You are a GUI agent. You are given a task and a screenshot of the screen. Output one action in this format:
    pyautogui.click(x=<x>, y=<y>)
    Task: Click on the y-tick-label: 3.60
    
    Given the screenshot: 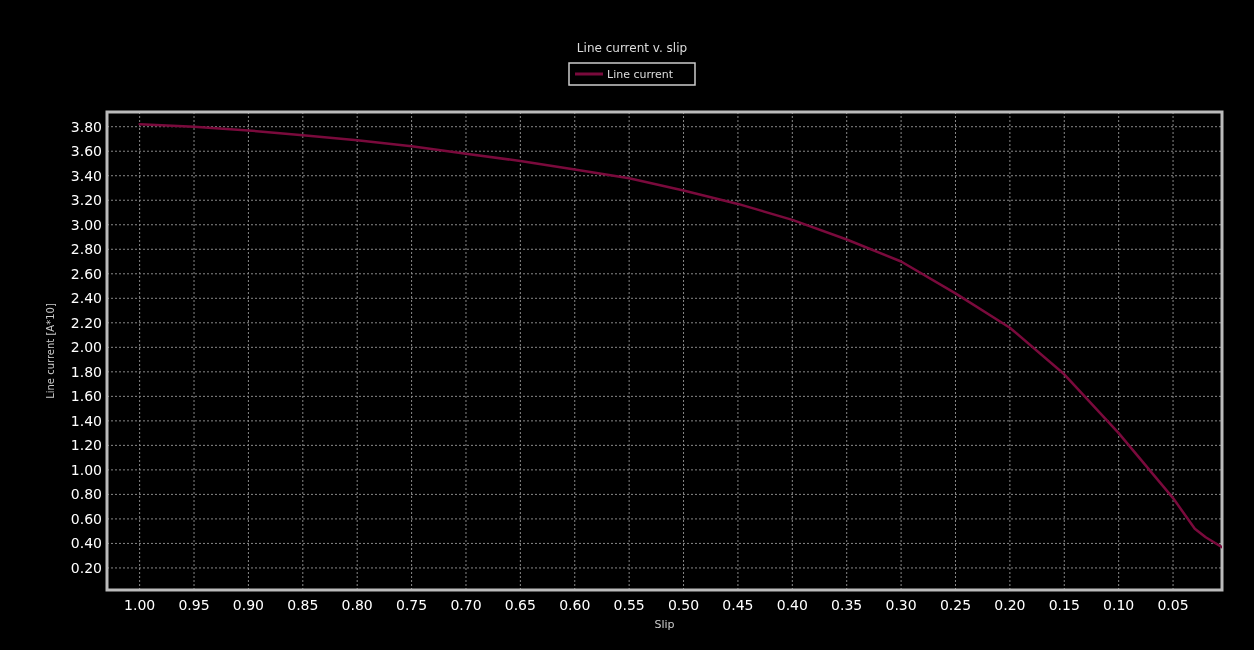 What is the action you would take?
    pyautogui.click(x=86, y=151)
    